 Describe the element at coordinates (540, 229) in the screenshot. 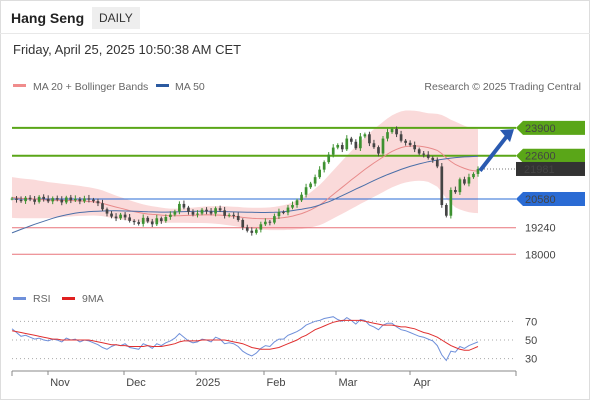

I see `level-label-19240: 19240` at that location.